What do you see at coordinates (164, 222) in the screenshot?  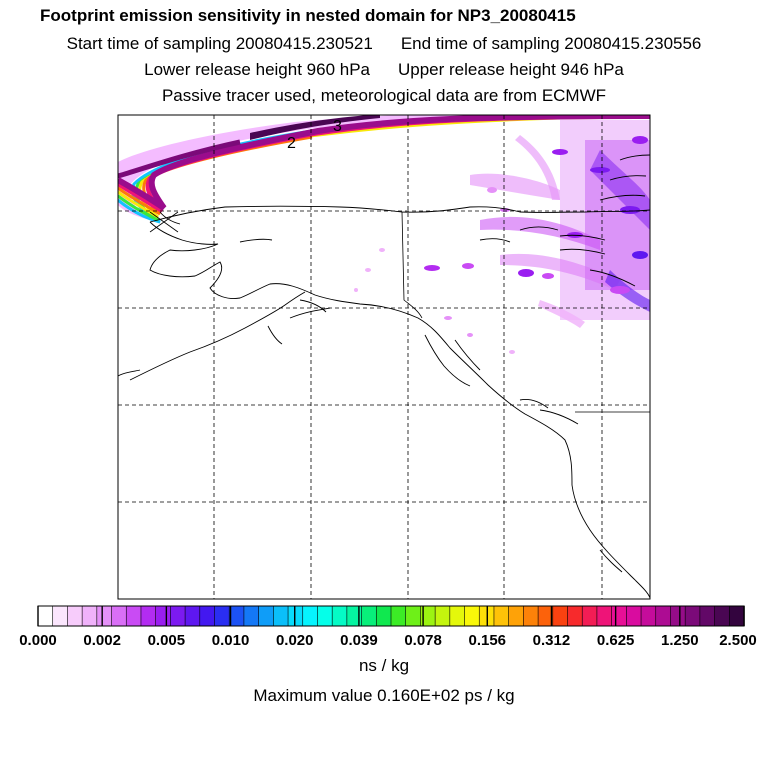 I see `release-point-marker` at bounding box center [164, 222].